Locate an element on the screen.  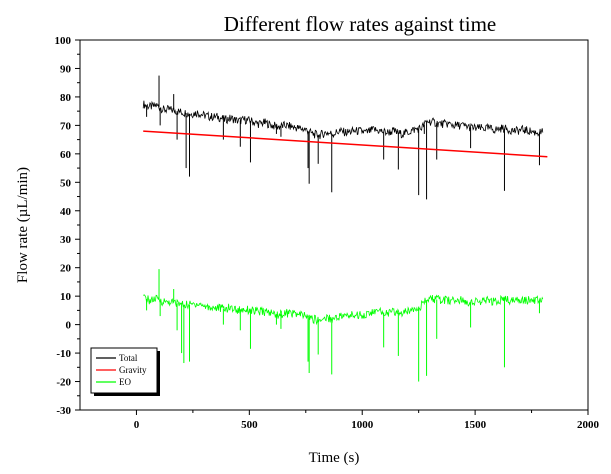
x-tick-label: 0 is located at coordinates (137, 425).